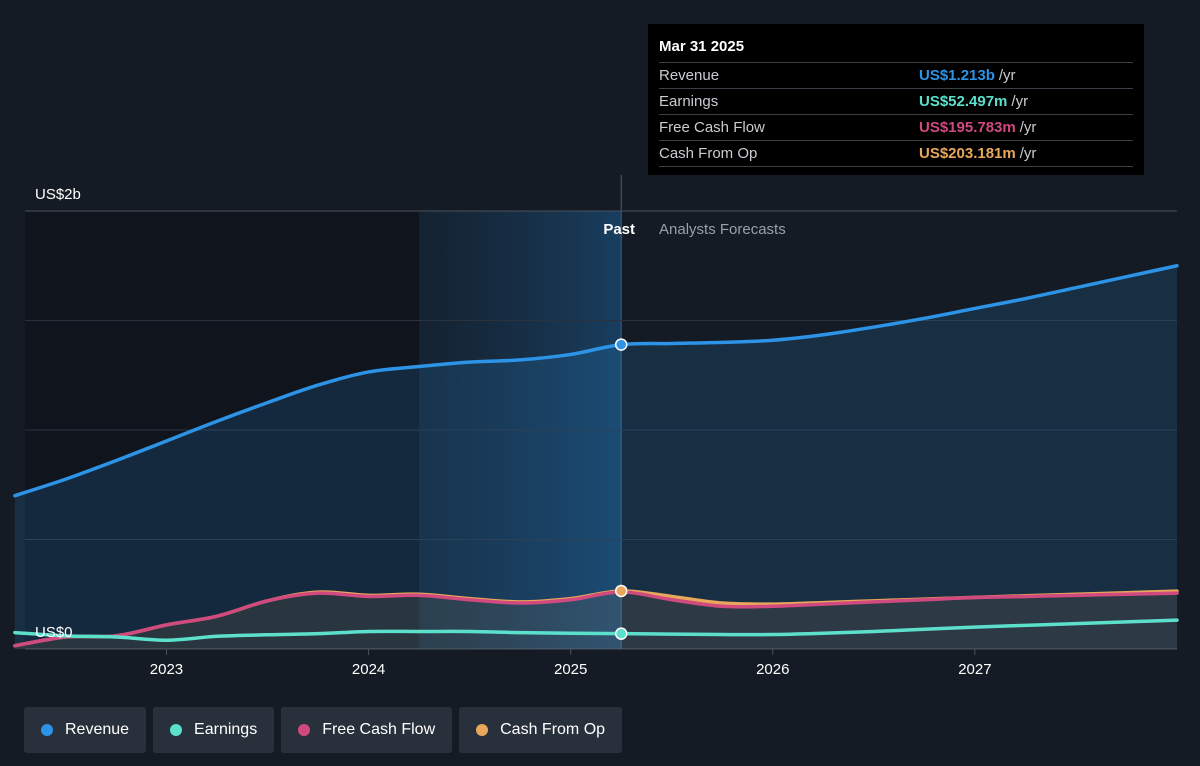  I want to click on past-label: Past, so click(619, 229).